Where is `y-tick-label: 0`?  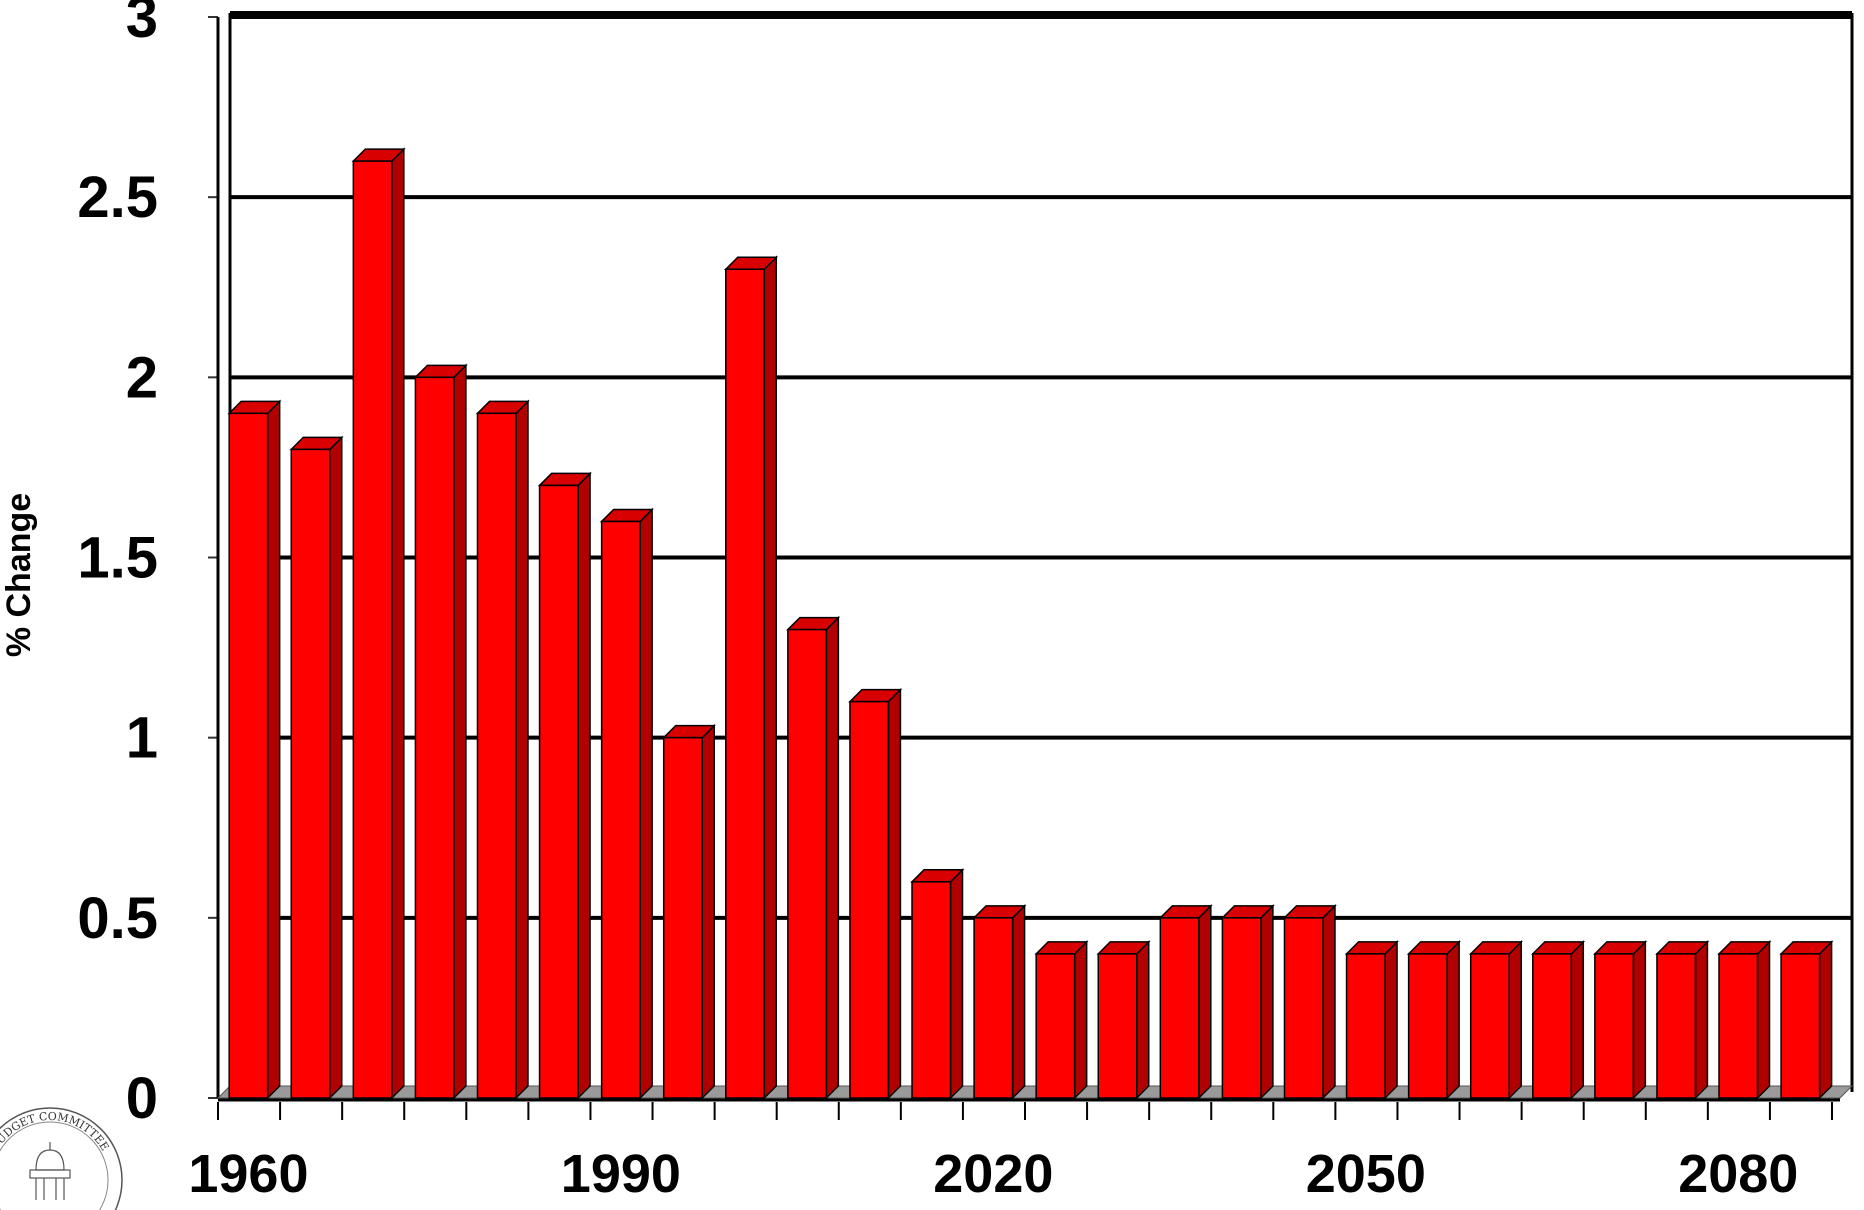
y-tick-label: 0 is located at coordinates (142, 1098).